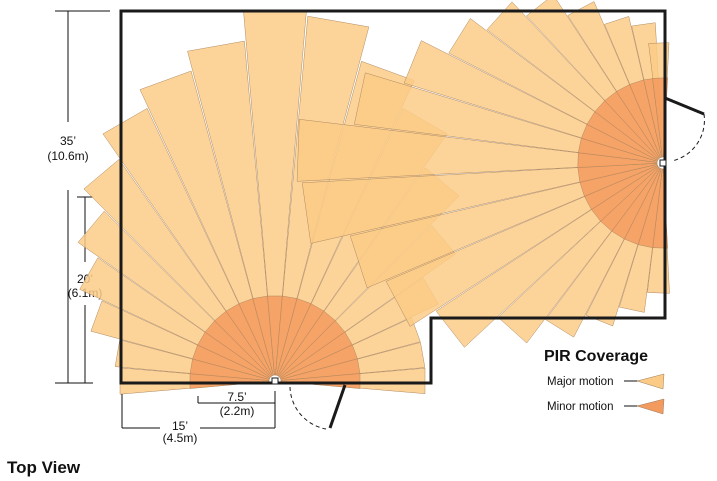 The height and width of the screenshot is (481, 717). Describe the element at coordinates (596, 356) in the screenshot. I see `legend-title: PIR Coverage` at that location.